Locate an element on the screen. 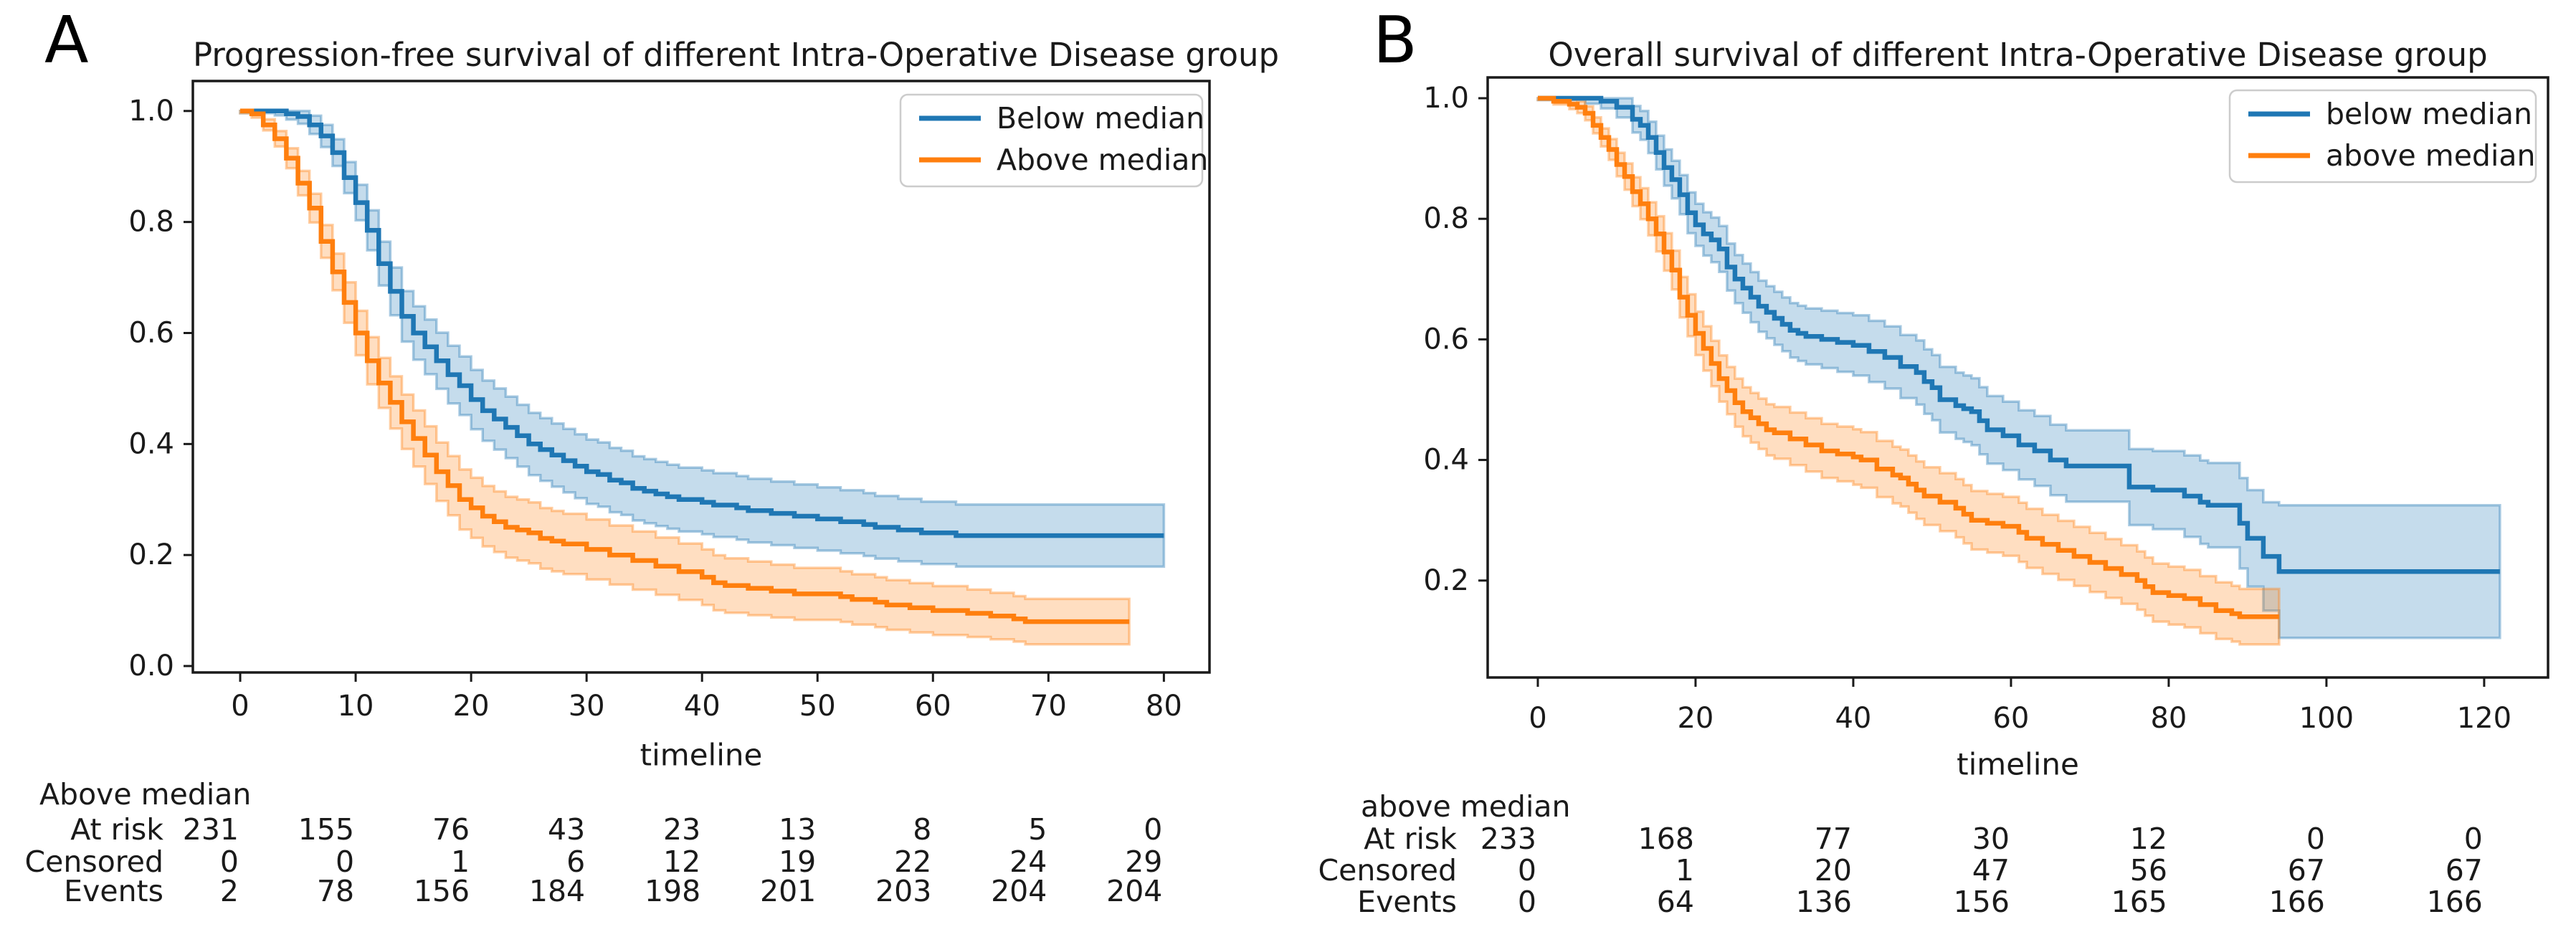  panel-b-label: B is located at coordinates (1395, 41).